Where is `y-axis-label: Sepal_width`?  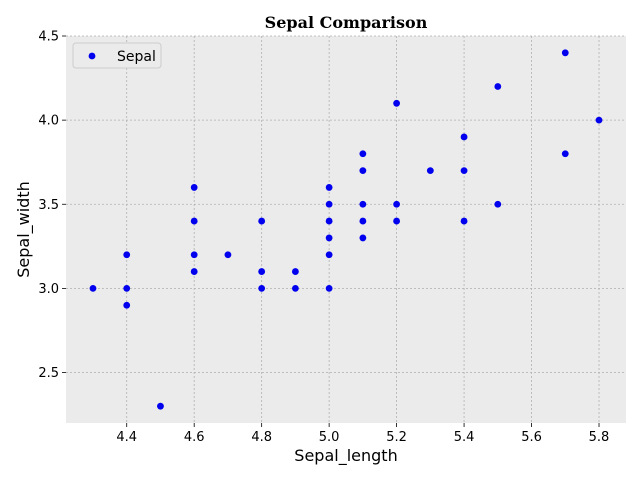
y-axis-label: Sepal_width is located at coordinates (24, 229).